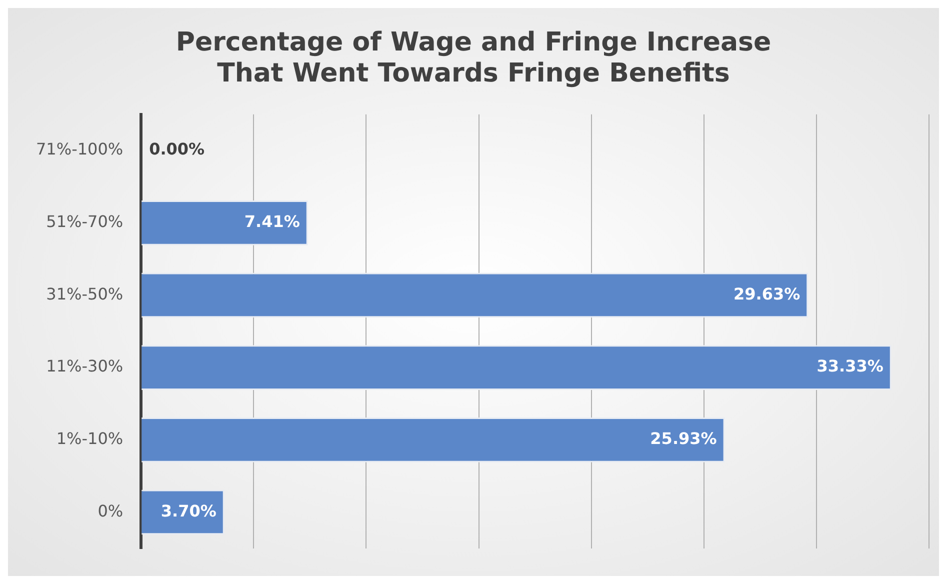 This screenshot has height=584, width=947. I want to click on y-tick-label: 31%-50%, so click(85, 294).